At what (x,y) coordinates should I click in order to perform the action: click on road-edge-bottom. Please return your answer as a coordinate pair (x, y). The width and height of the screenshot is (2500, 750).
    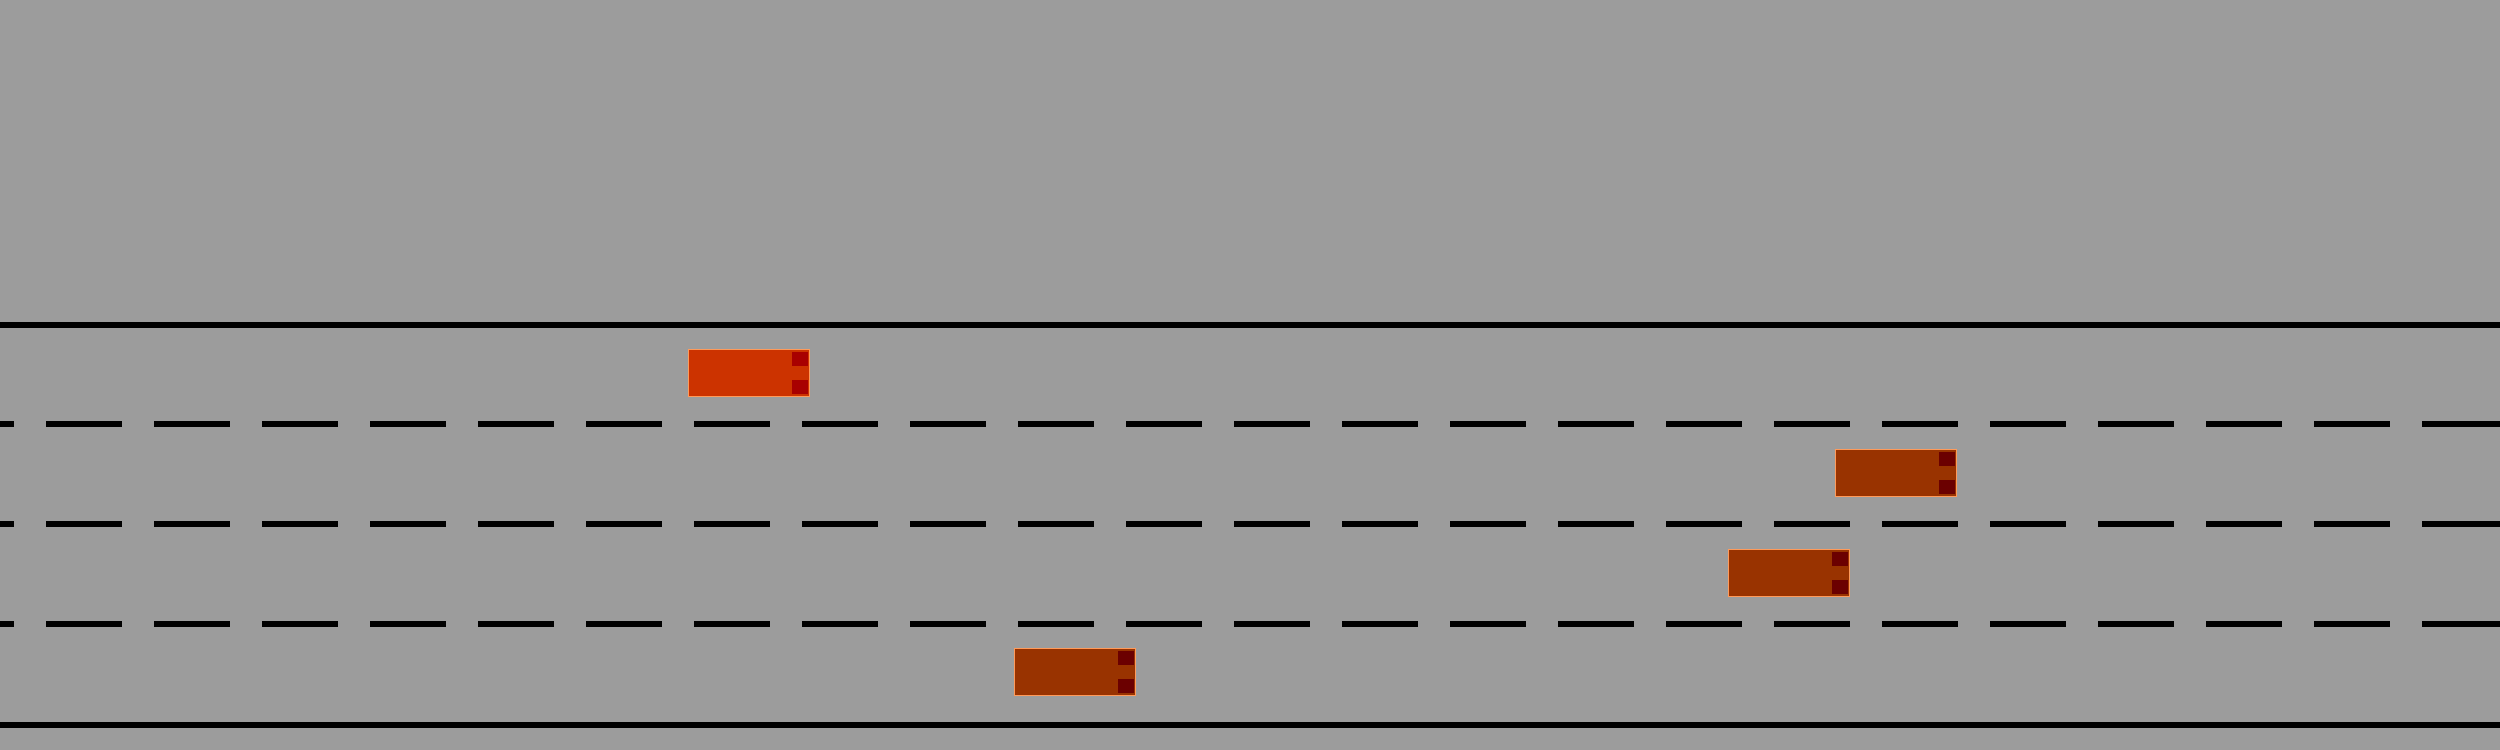
    Looking at the image, I should click on (1250, 725).